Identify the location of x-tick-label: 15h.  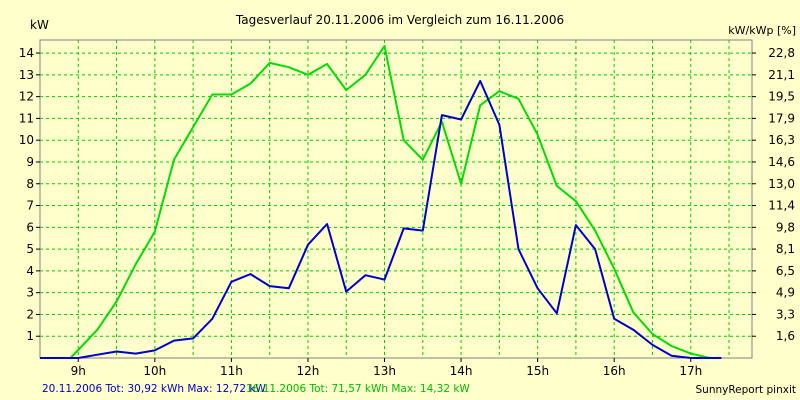
(537, 371).